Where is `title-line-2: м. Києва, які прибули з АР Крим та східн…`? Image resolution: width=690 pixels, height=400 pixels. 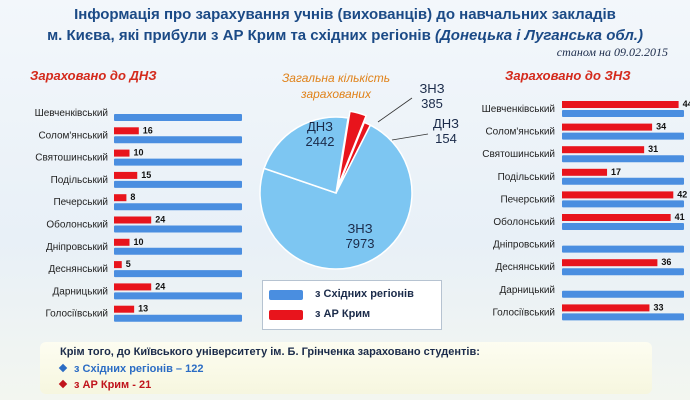
title-line-2: м. Києва, які прибули з АР Крим та східн… is located at coordinates (345, 35).